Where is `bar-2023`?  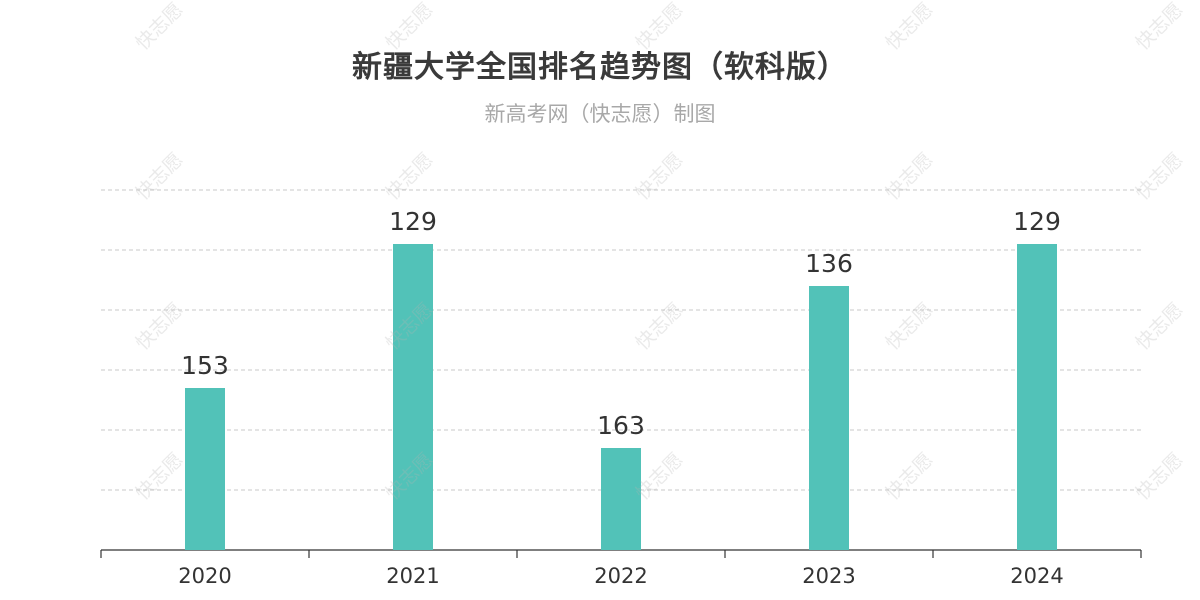
bar-2023 is located at coordinates (829, 418).